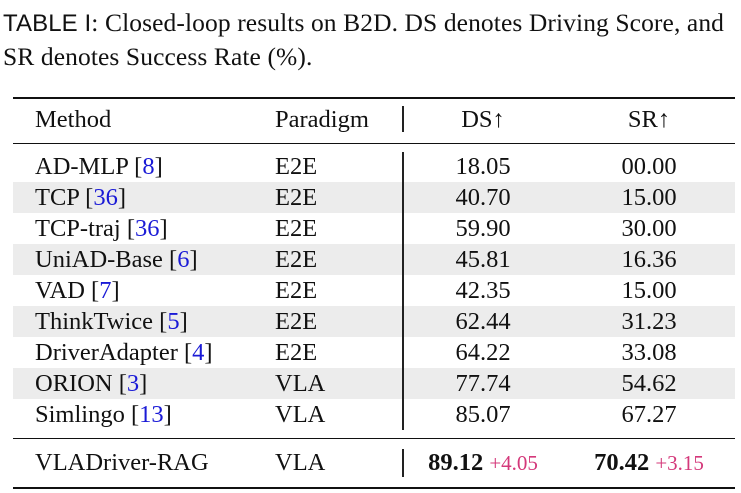 Image resolution: width=741 pixels, height=493 pixels. What do you see at coordinates (374, 228) in the screenshot?
I see `table-row: TCP-traj [36] E2E 59.90 30.00` at bounding box center [374, 228].